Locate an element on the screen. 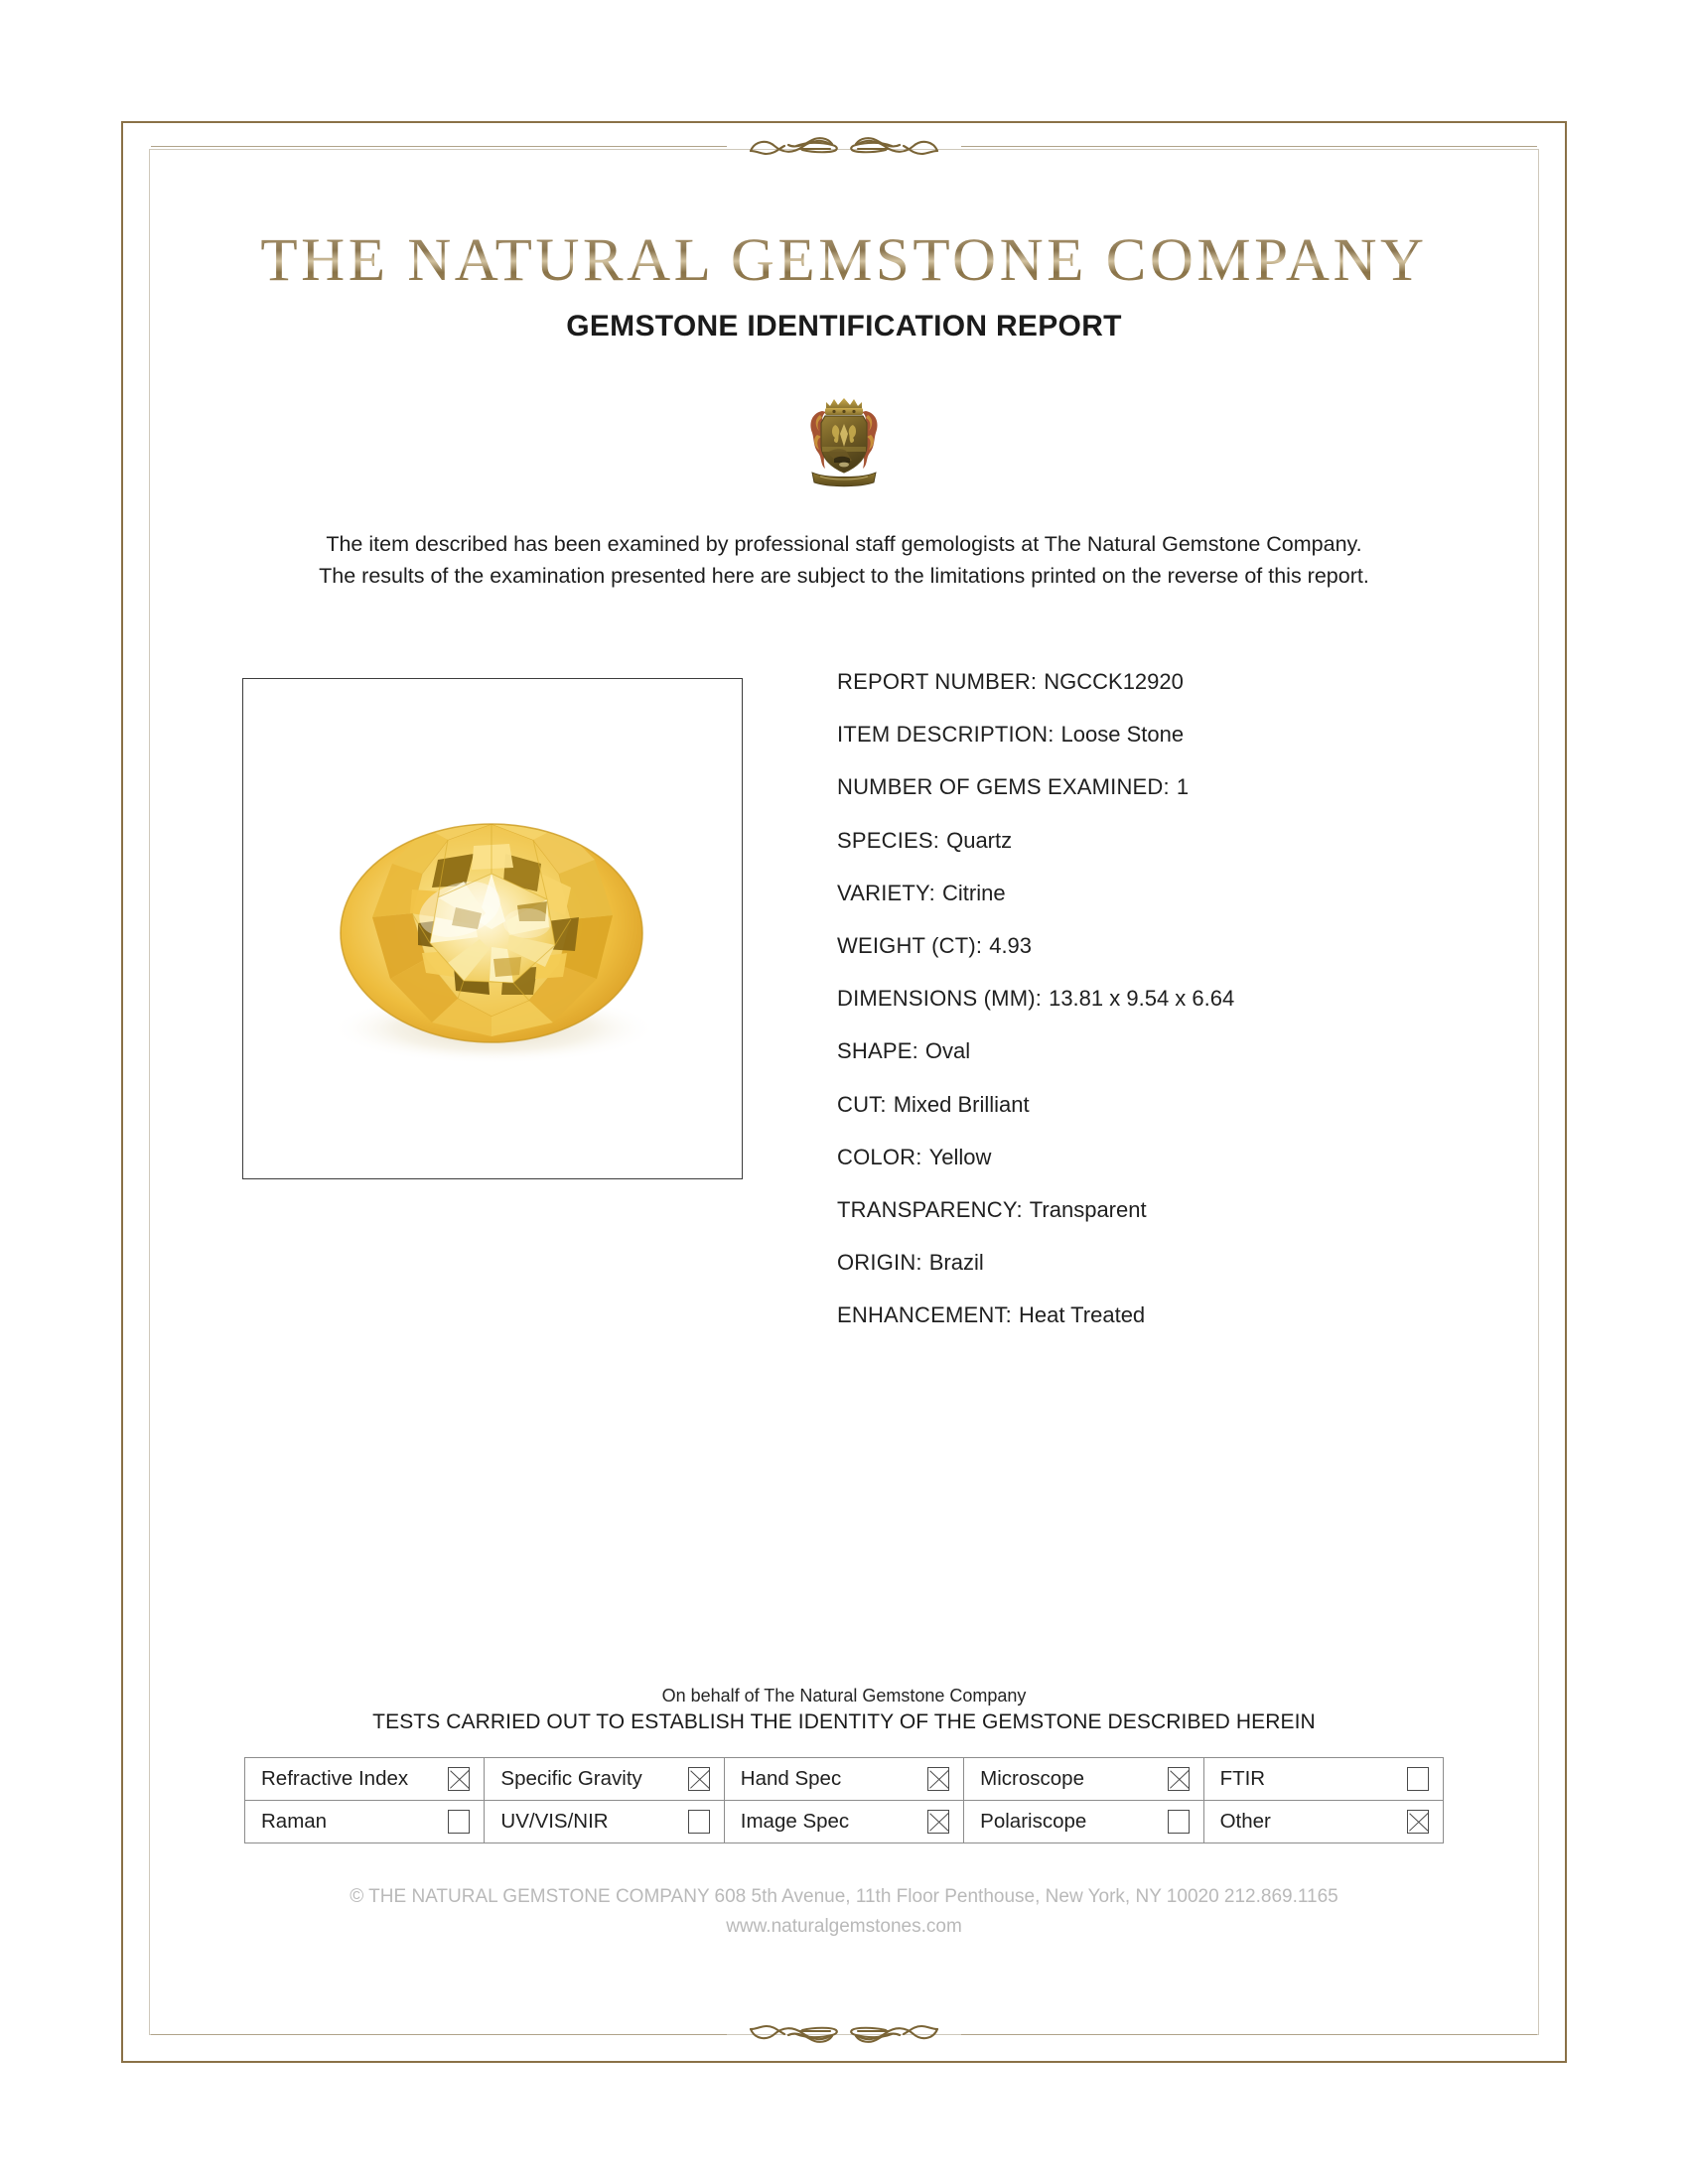 Image resolution: width=1688 pixels, height=2184 pixels. top-ornament-band is located at coordinates (844, 146).